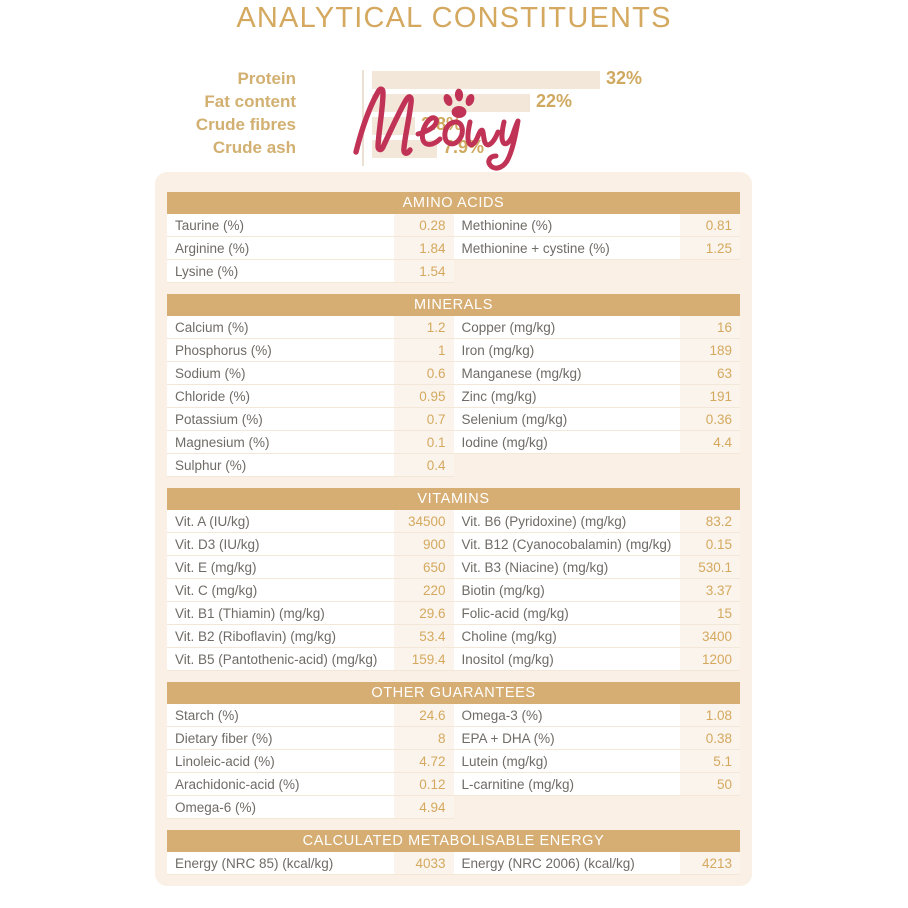 This screenshot has height=908, width=908. I want to click on table-cell-right: Vit. B12 (Cyanocobalamin) (mg/kg) 0.15, so click(596, 544).